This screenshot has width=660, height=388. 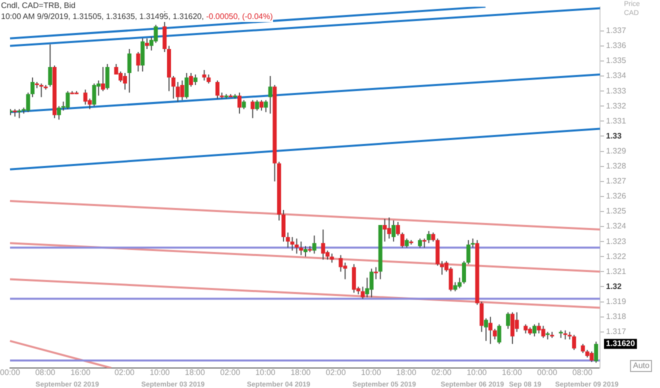 I want to click on y-tick-label: 1.321, so click(x=616, y=271).